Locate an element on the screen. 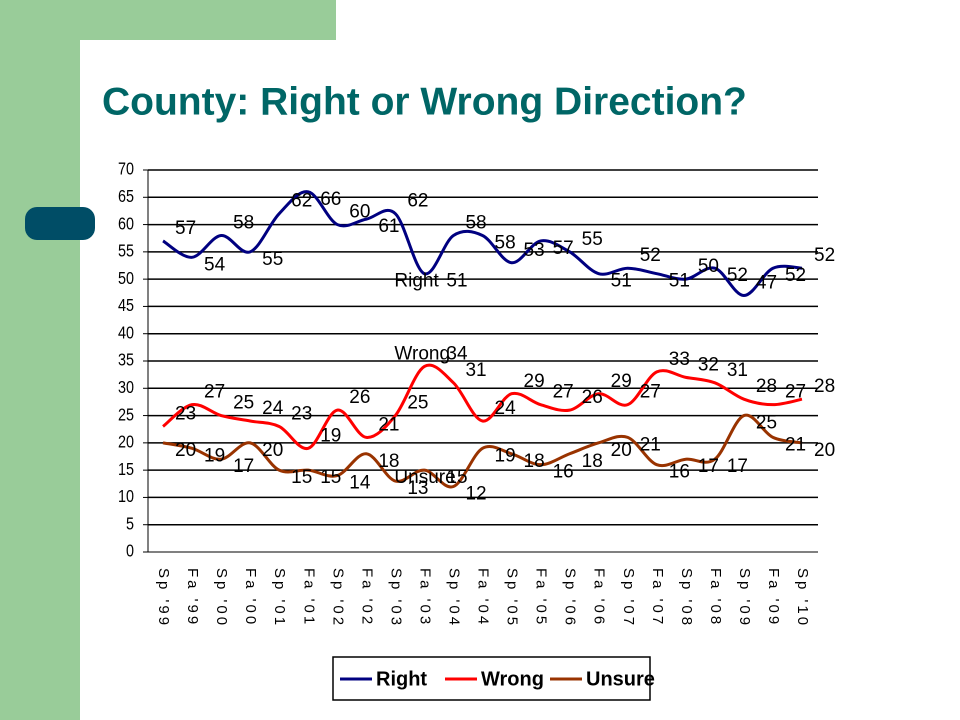 Image resolution: width=960 pixels, height=720 pixels. x-tick-label: Sp '07 is located at coordinates (628, 598).